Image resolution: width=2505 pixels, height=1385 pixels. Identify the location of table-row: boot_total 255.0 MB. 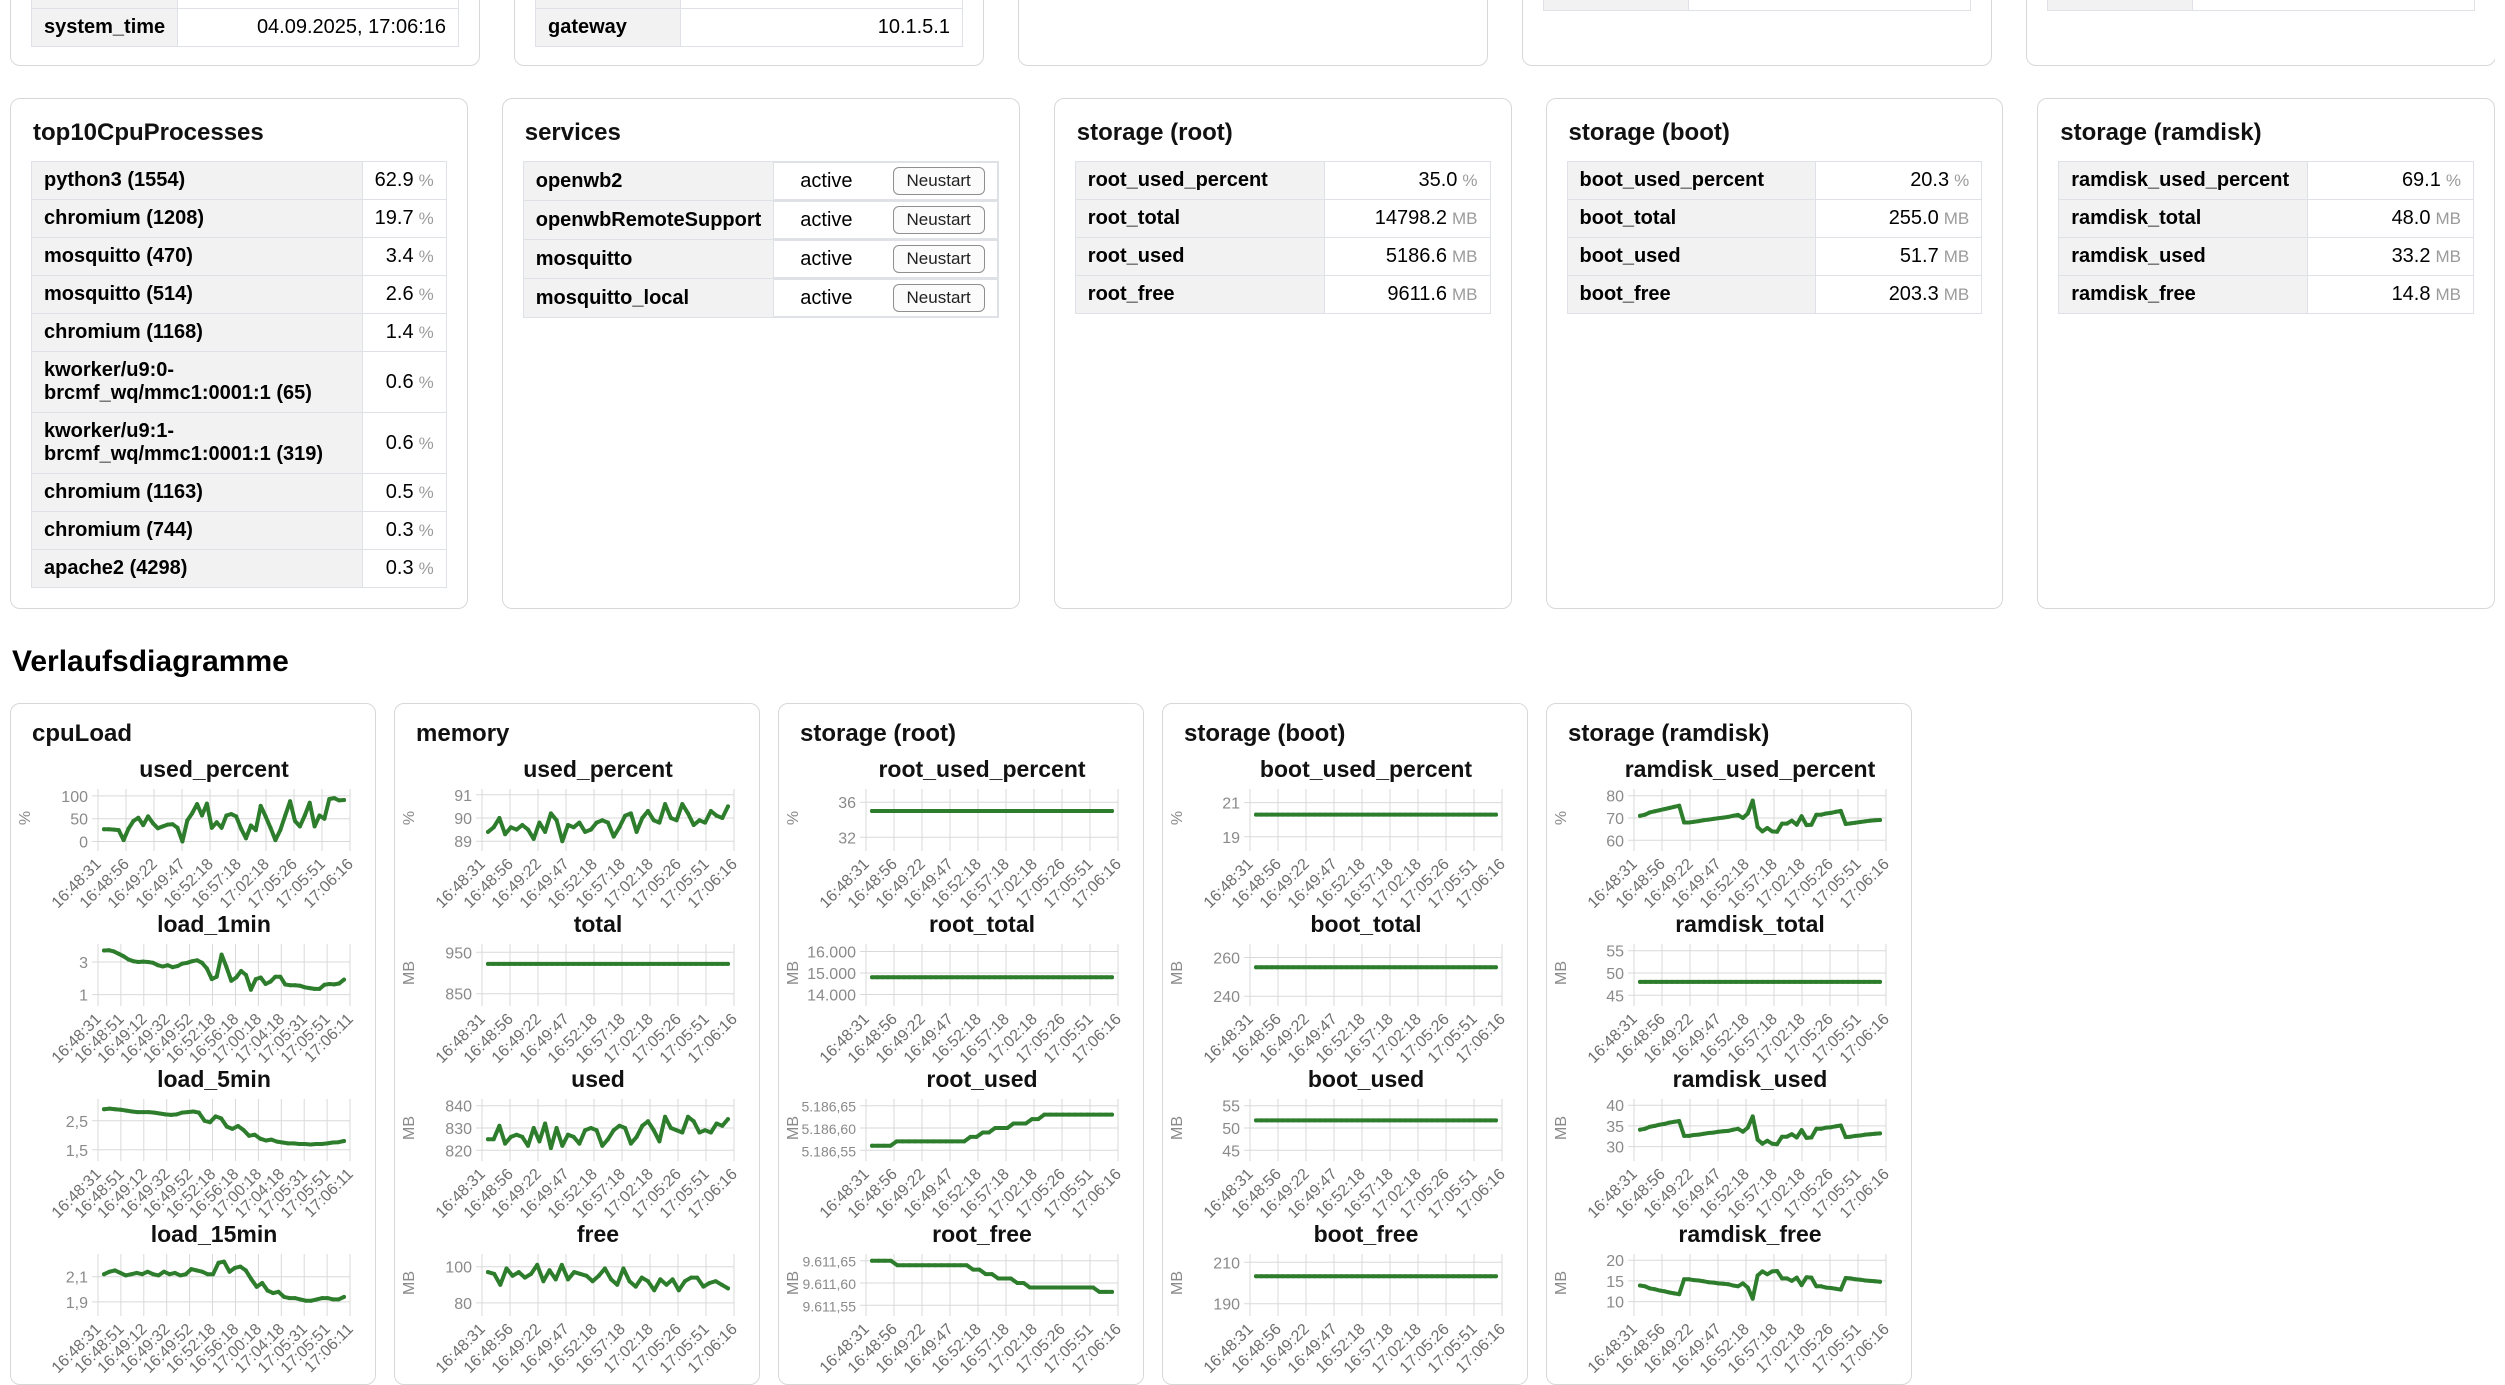
(1774, 218).